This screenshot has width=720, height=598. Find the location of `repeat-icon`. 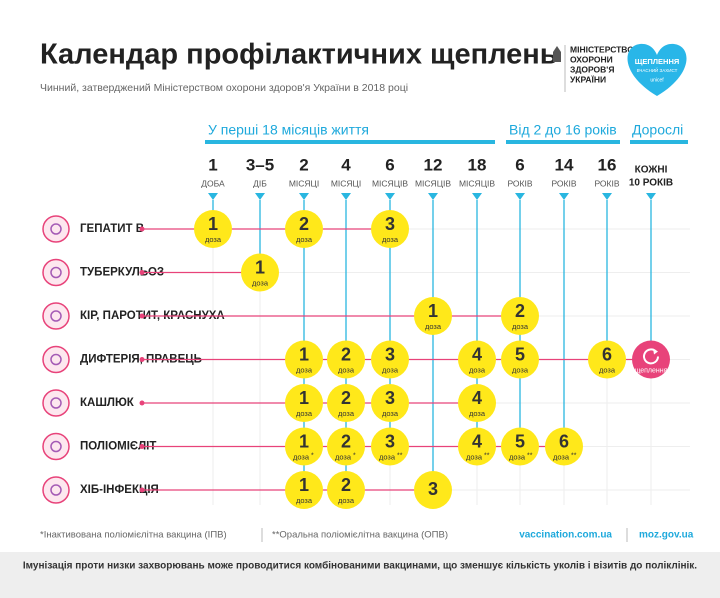

repeat-icon is located at coordinates (651, 356).